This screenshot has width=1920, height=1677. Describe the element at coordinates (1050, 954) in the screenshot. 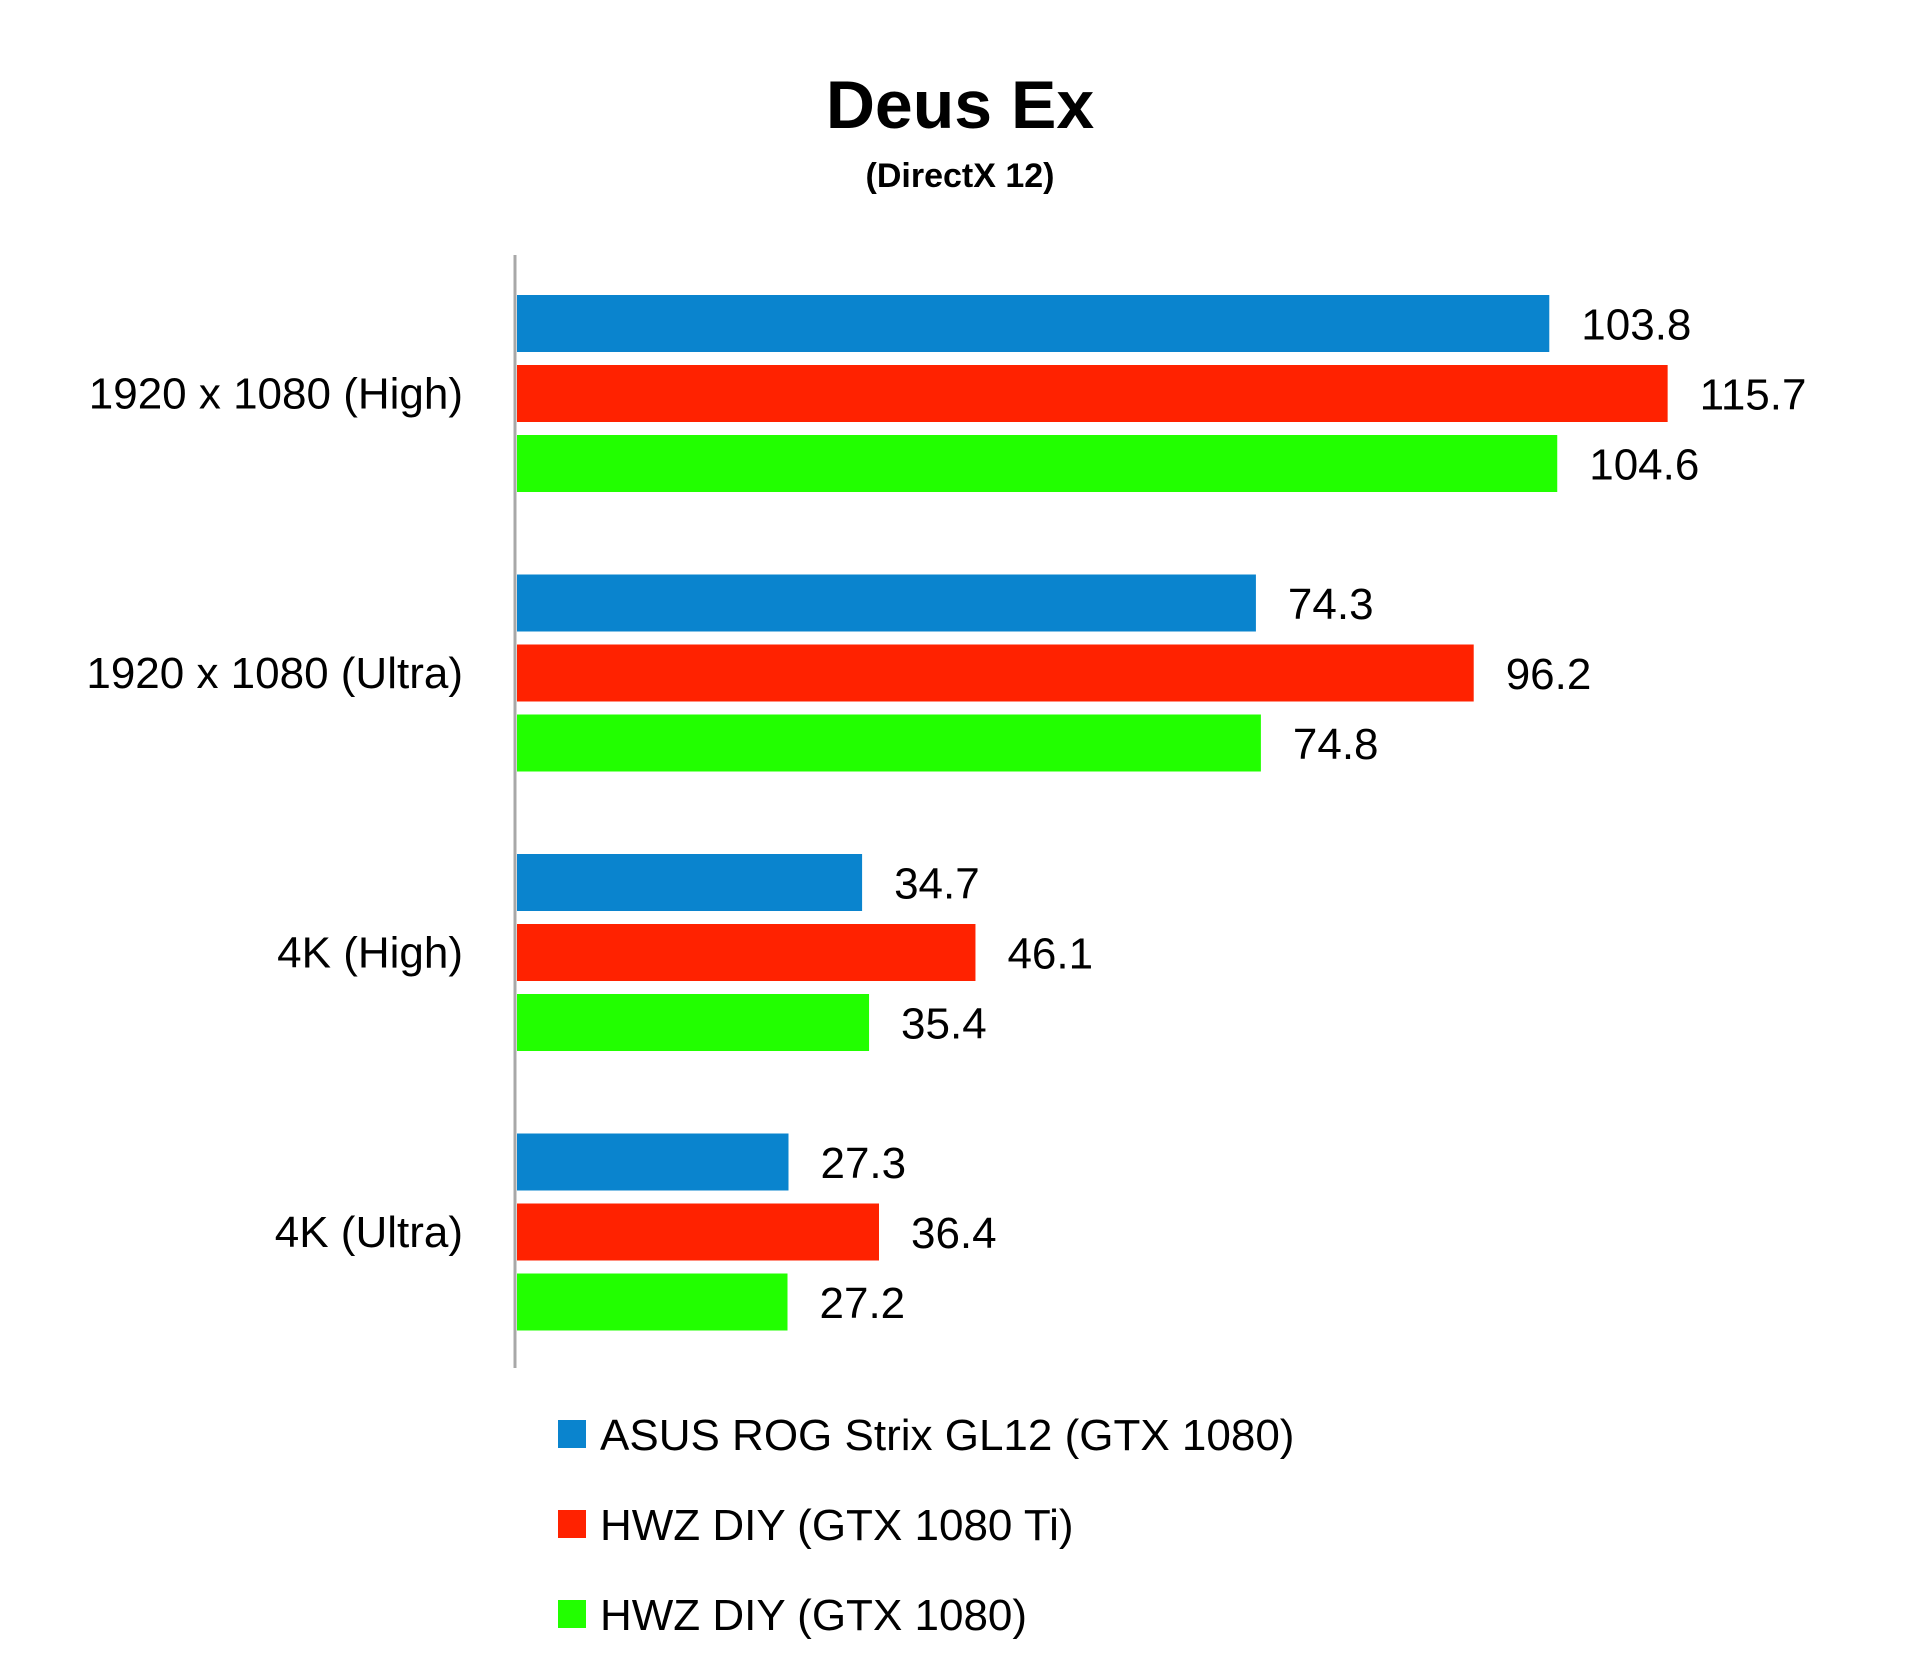

I see `data-label: 46.1` at that location.